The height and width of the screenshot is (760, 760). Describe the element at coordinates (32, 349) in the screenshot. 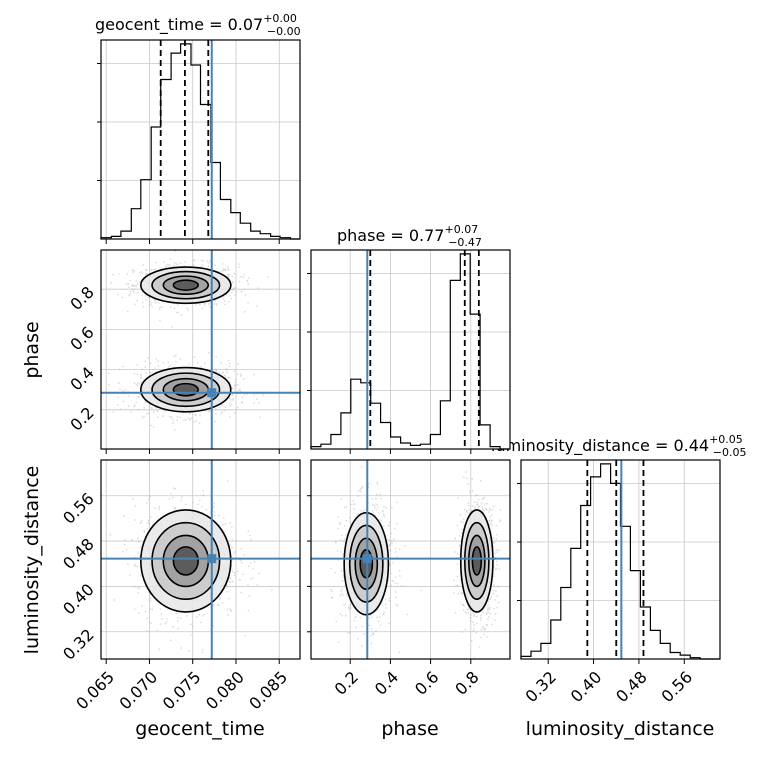

I see `y-axis-label-phase: phase` at that location.